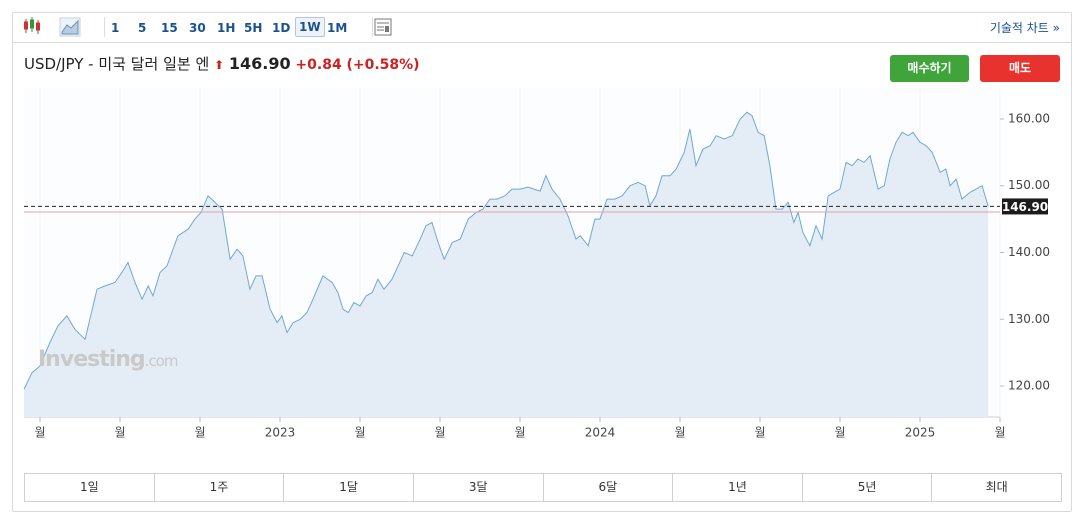  I want to click on last-price-box, so click(1025, 206).